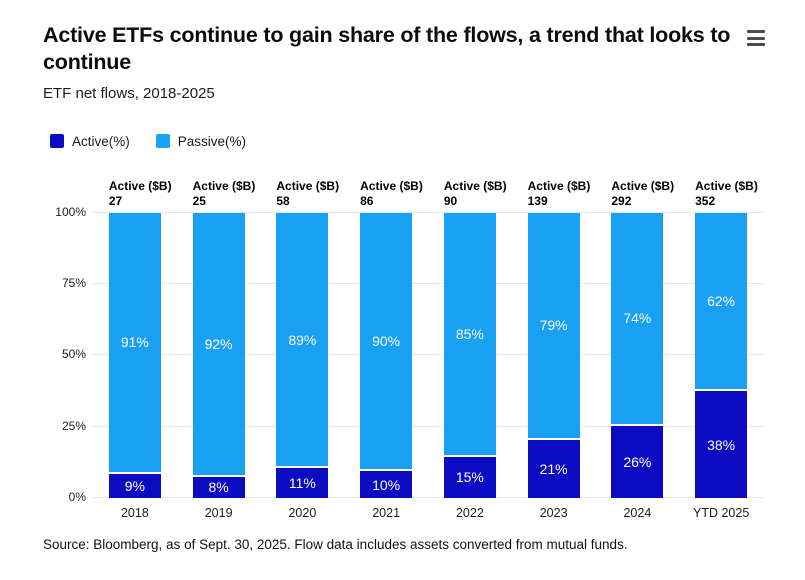 This screenshot has width=805, height=580. I want to click on y-tick-label: 100%, so click(70, 211).